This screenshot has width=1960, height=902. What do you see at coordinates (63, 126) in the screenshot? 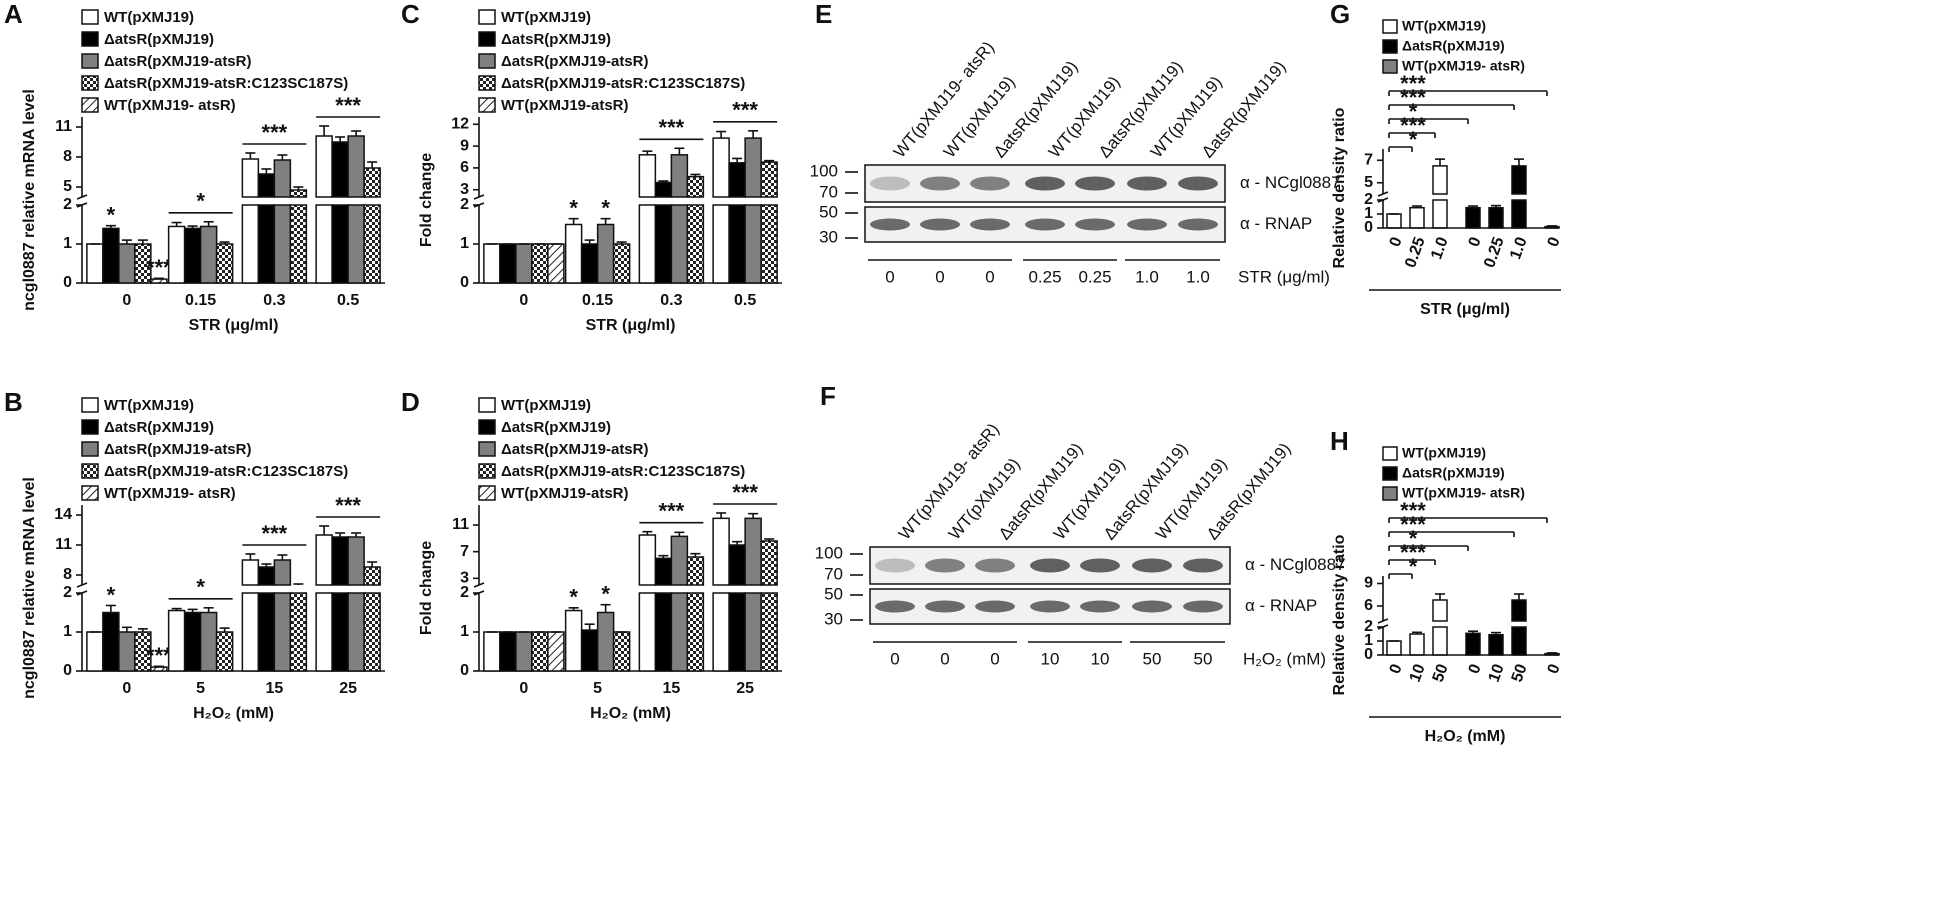
I see `y-tick-label: 11` at bounding box center [63, 126].